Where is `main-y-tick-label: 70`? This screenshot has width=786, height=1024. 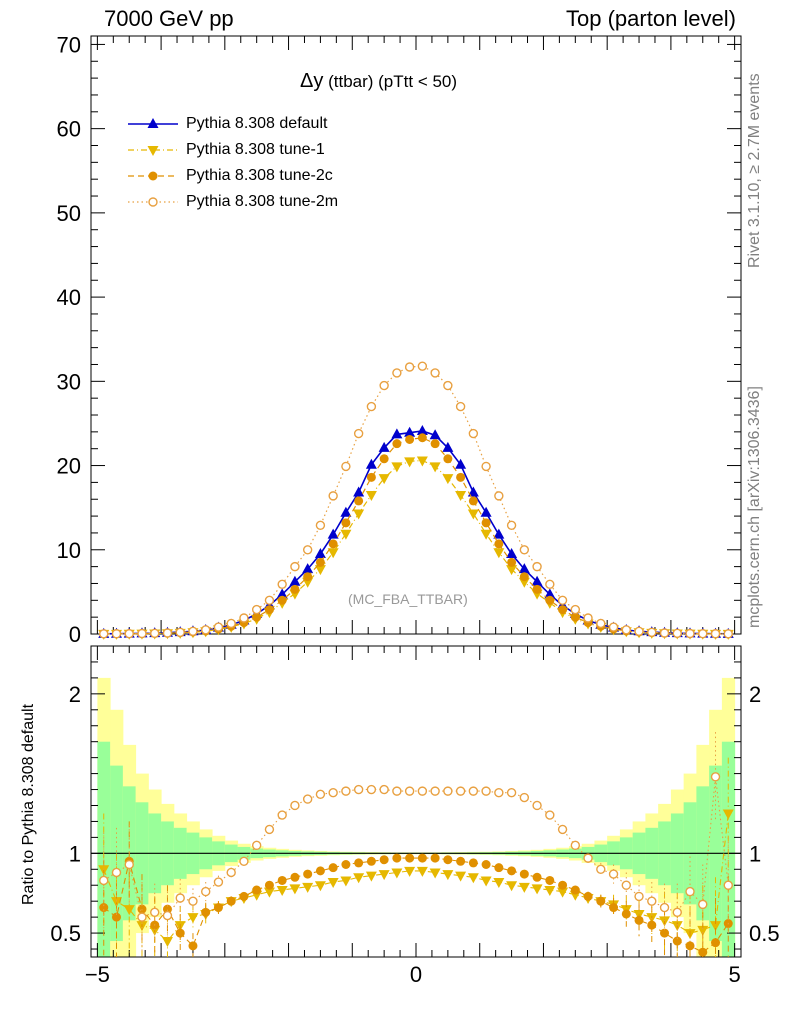
main-y-tick-label: 70 is located at coordinates (69, 44).